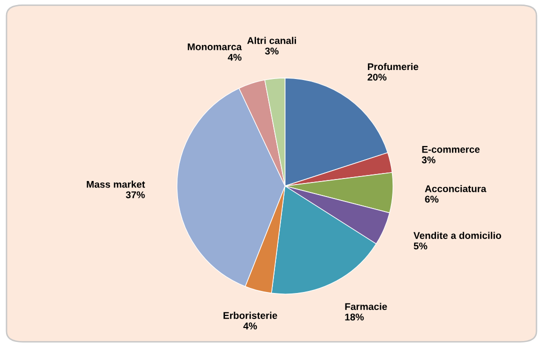  Describe the element at coordinates (271, 40) in the screenshot. I see `slice-label: Altri canali` at that location.